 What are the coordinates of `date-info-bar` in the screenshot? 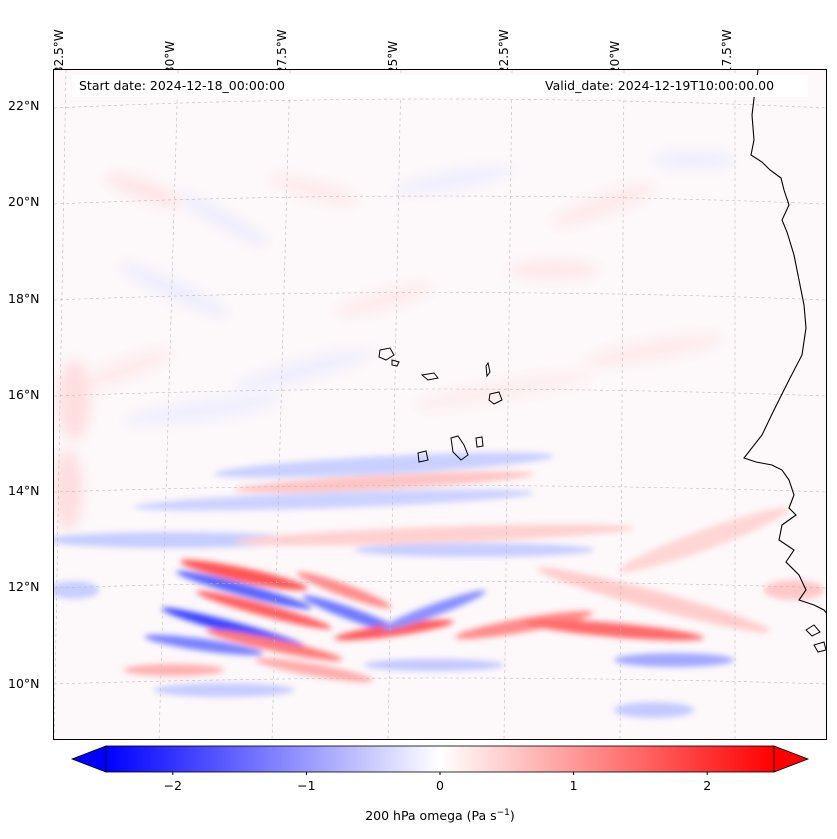 It's located at (440, 86).